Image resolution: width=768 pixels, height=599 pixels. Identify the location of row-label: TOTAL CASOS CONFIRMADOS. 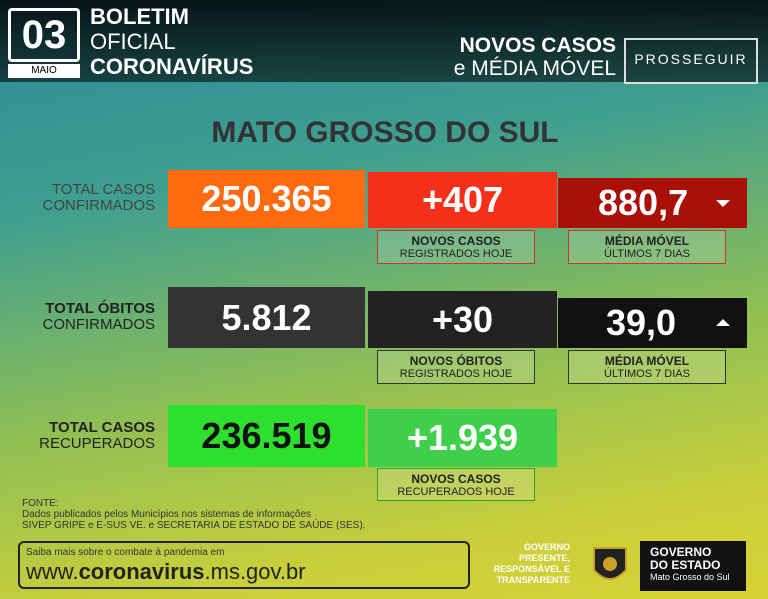
(80, 197).